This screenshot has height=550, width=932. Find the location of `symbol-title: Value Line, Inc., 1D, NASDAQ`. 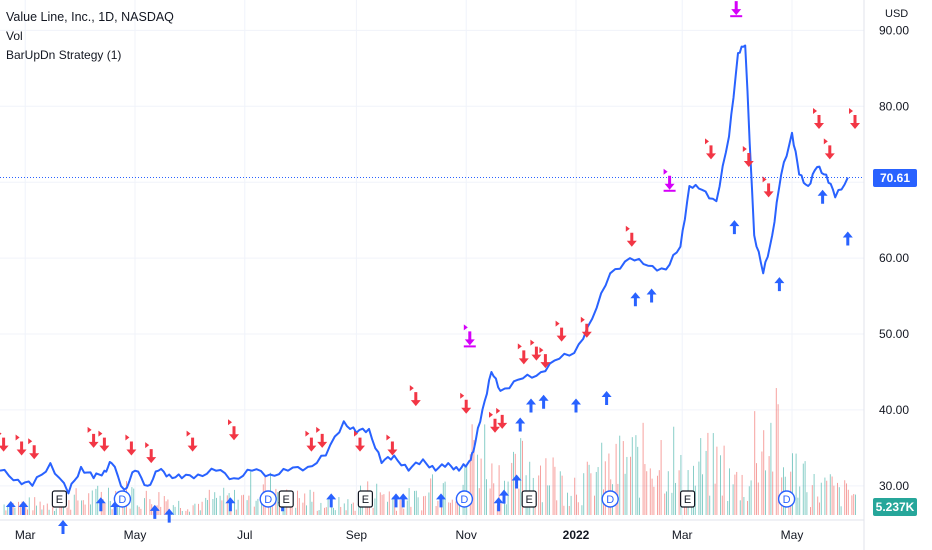

symbol-title: Value Line, Inc., 1D, NASDAQ is located at coordinates (90, 17).